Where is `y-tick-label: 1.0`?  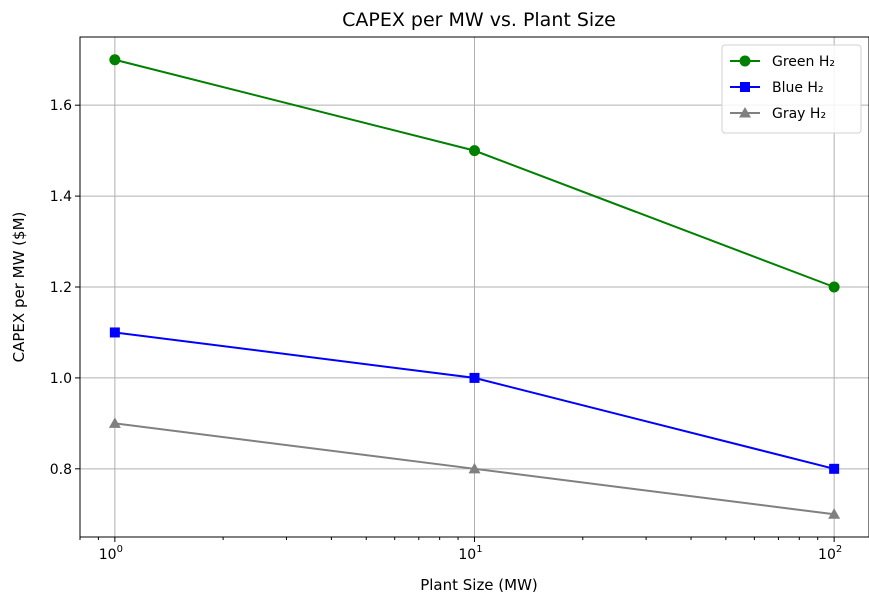
y-tick-label: 1.0 is located at coordinates (61, 379).